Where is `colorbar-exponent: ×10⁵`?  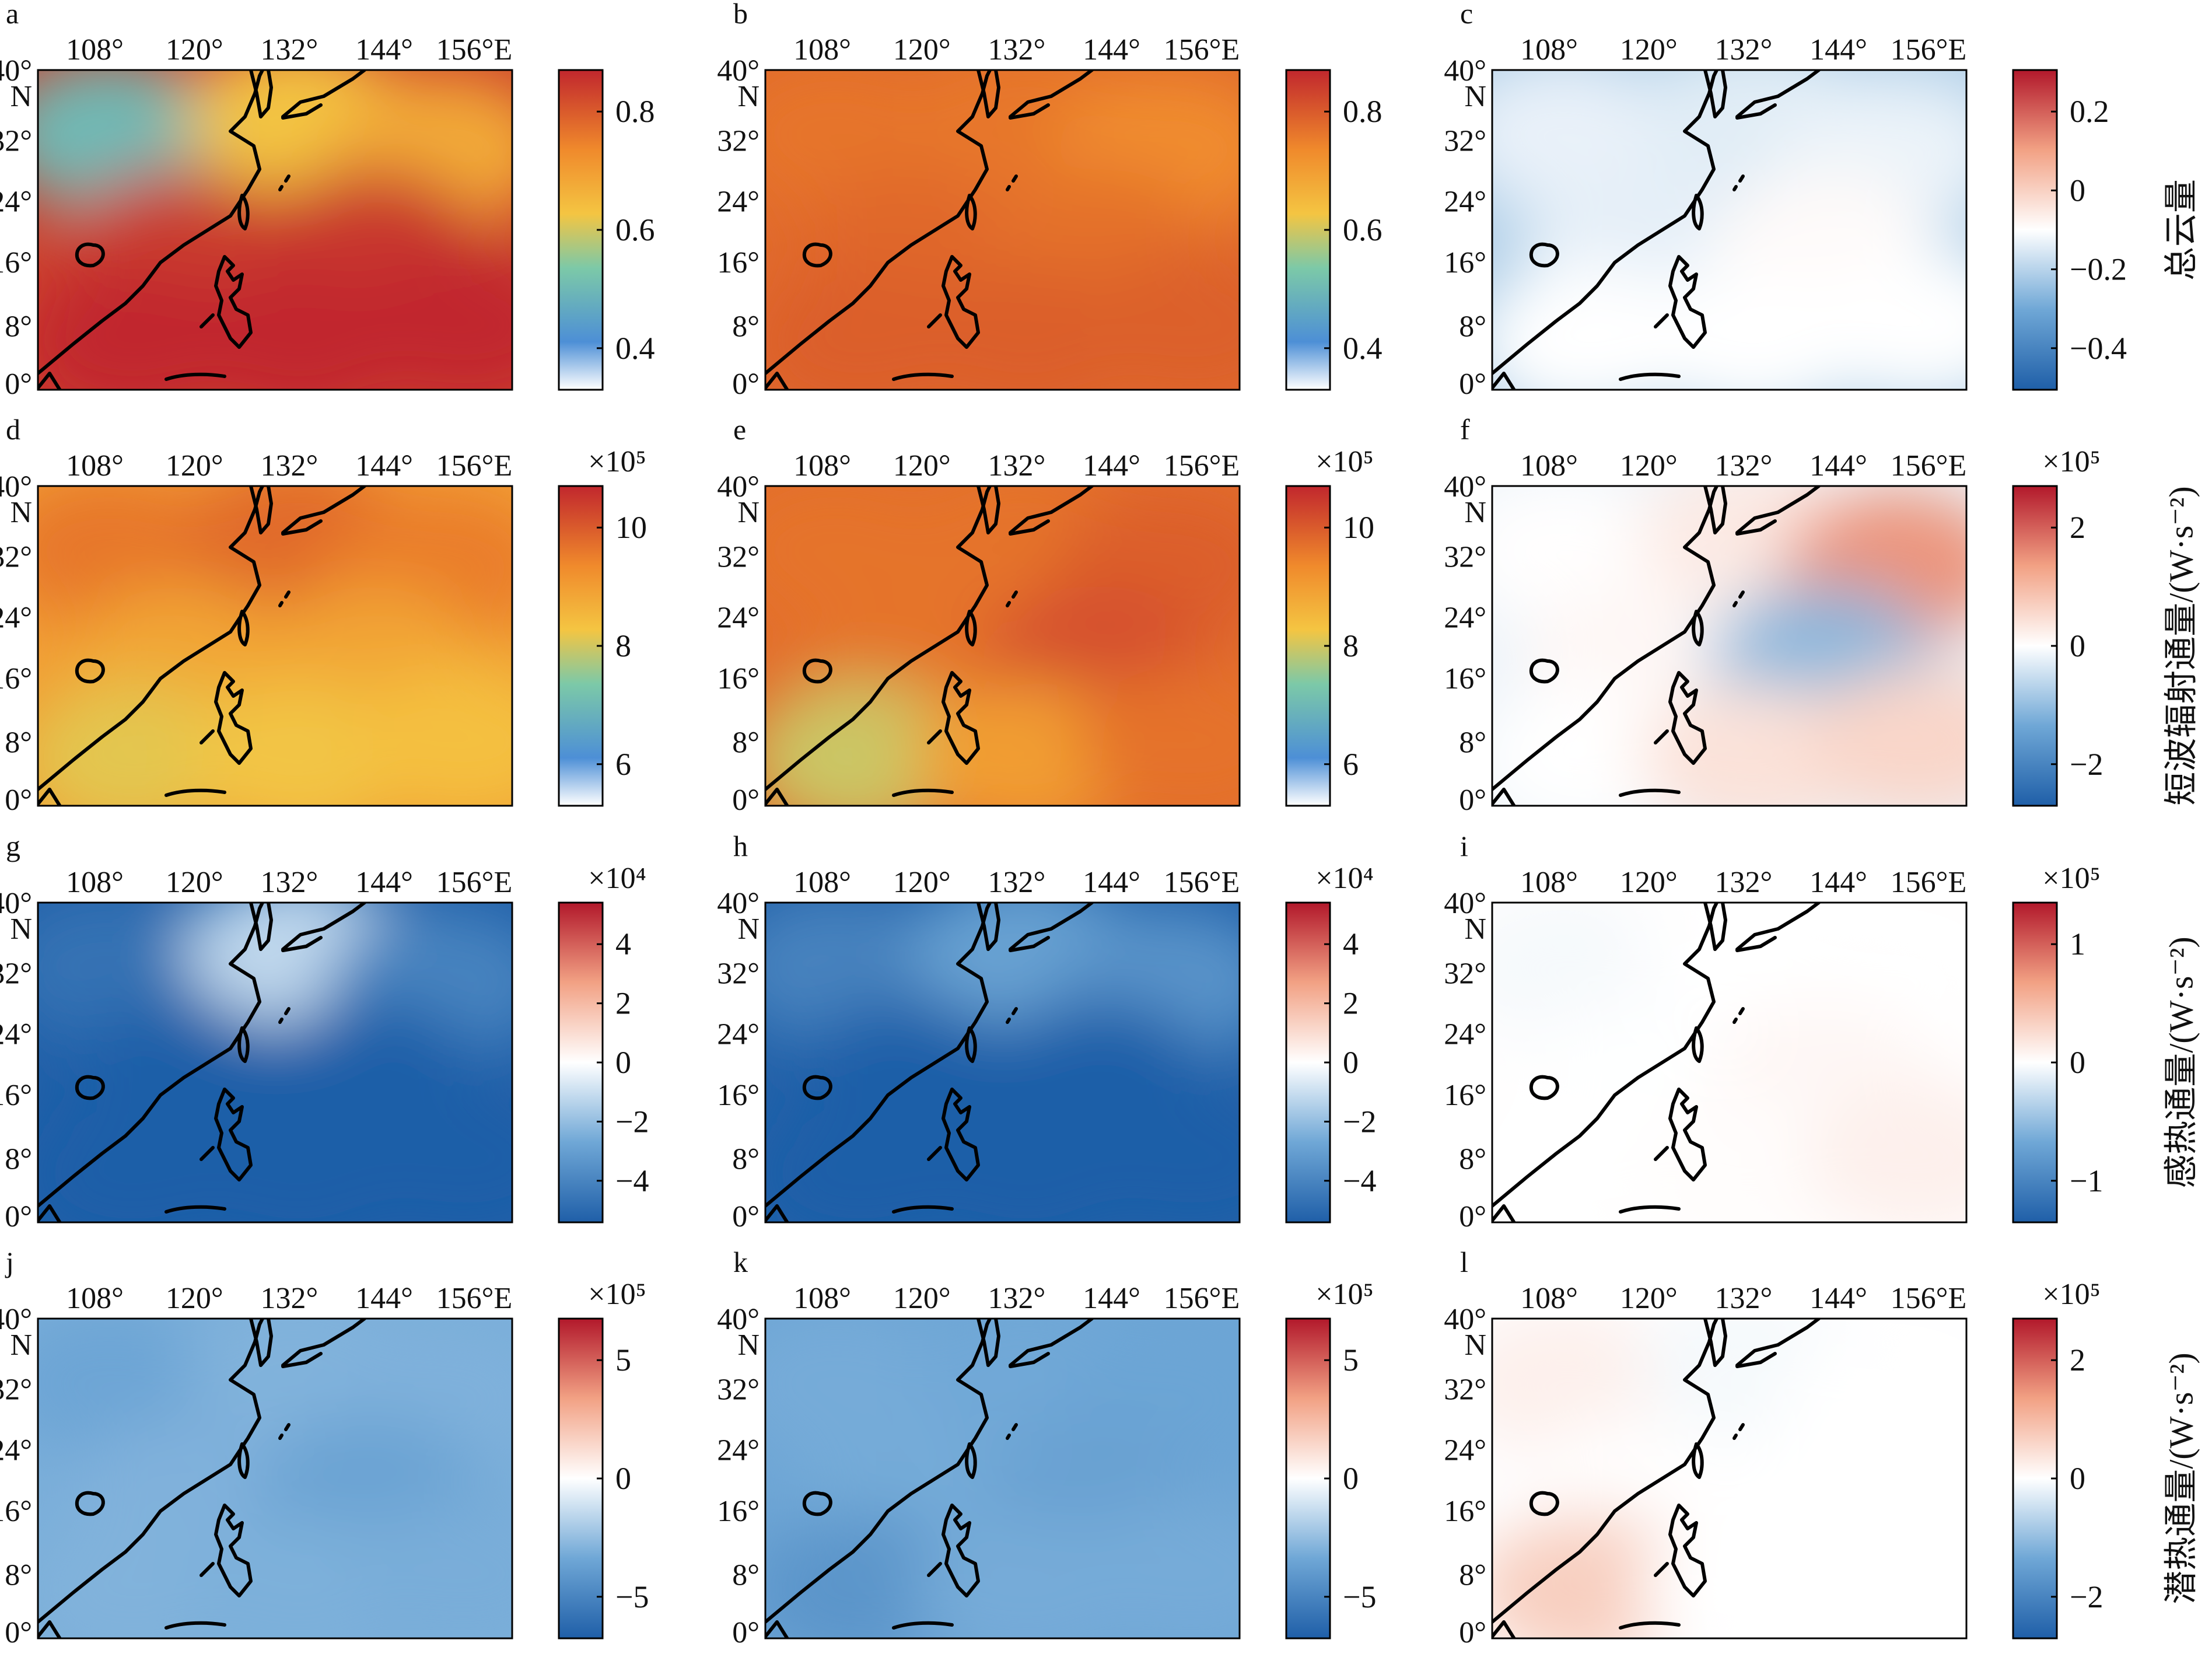
colorbar-exponent: ×10⁵ is located at coordinates (617, 1294).